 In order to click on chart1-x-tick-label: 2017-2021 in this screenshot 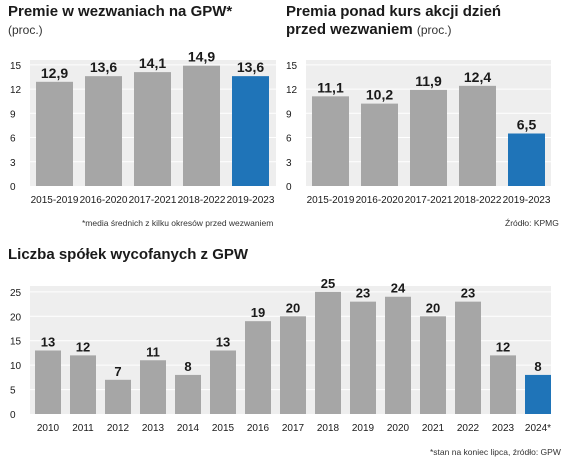, I will do `click(153, 200)`.